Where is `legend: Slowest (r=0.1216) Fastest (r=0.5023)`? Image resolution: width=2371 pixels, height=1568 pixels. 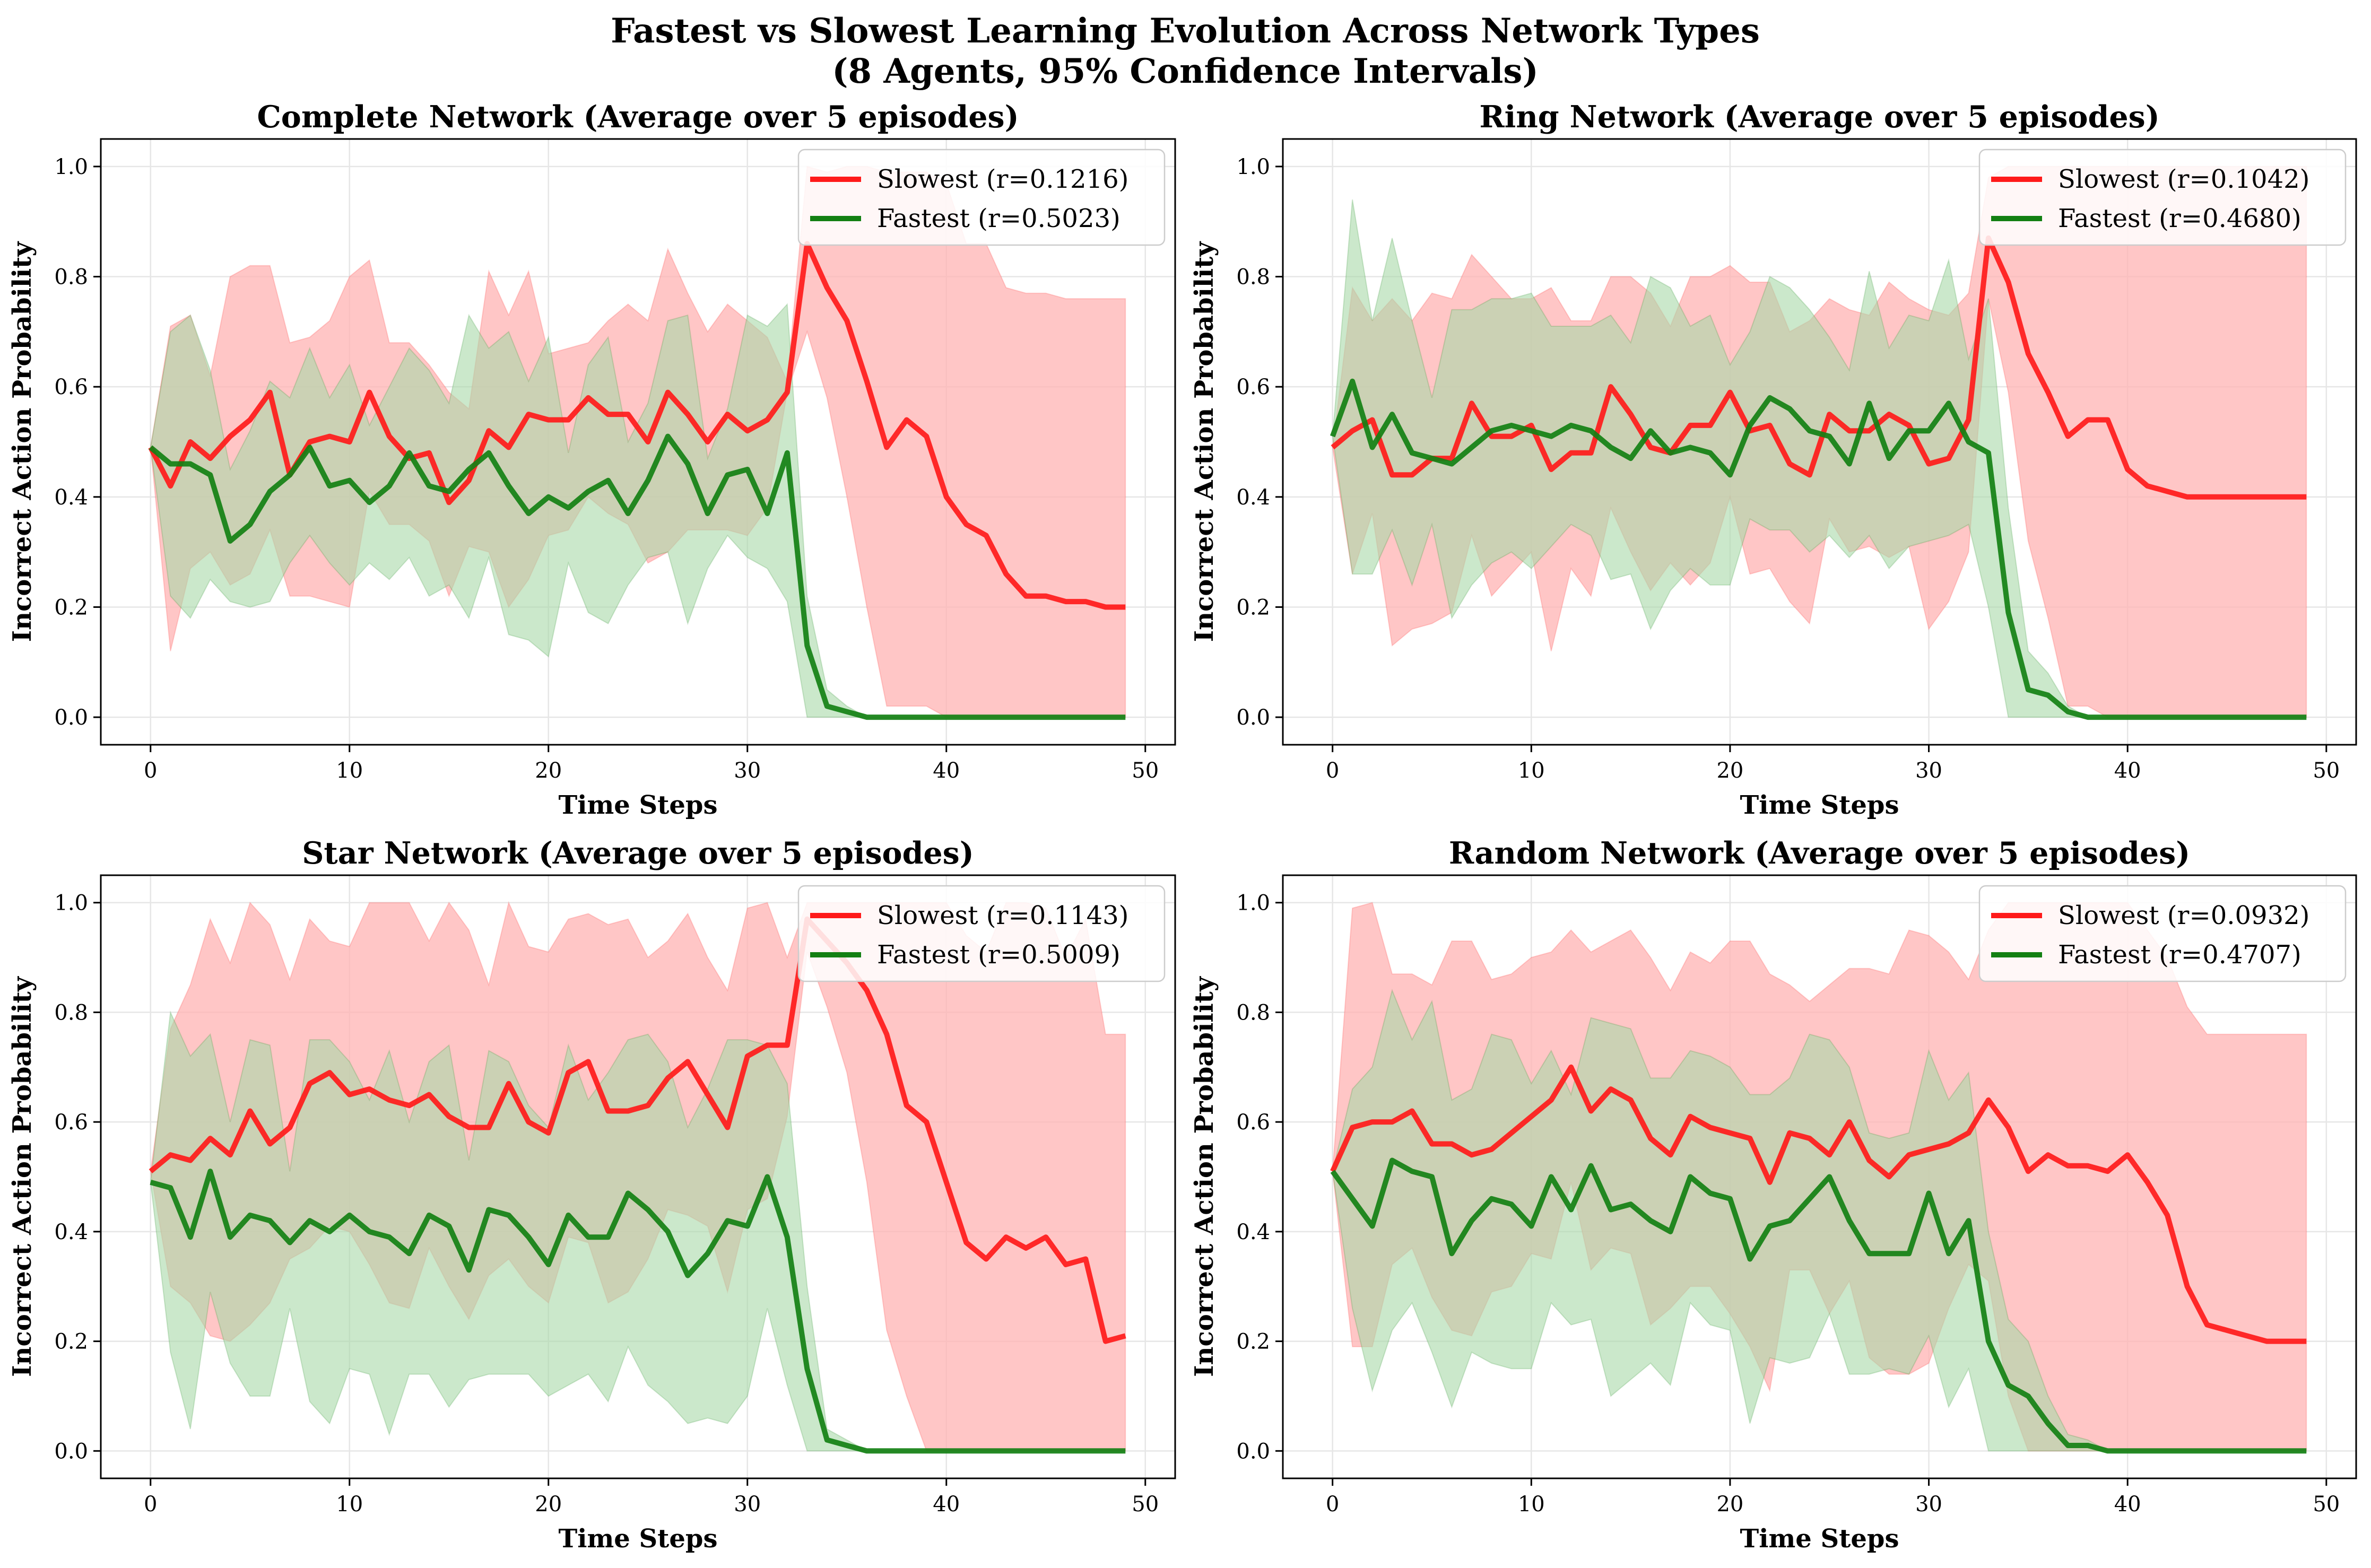
legend: Slowest (r=0.1216) Fastest (r=0.5023) is located at coordinates (981, 198).